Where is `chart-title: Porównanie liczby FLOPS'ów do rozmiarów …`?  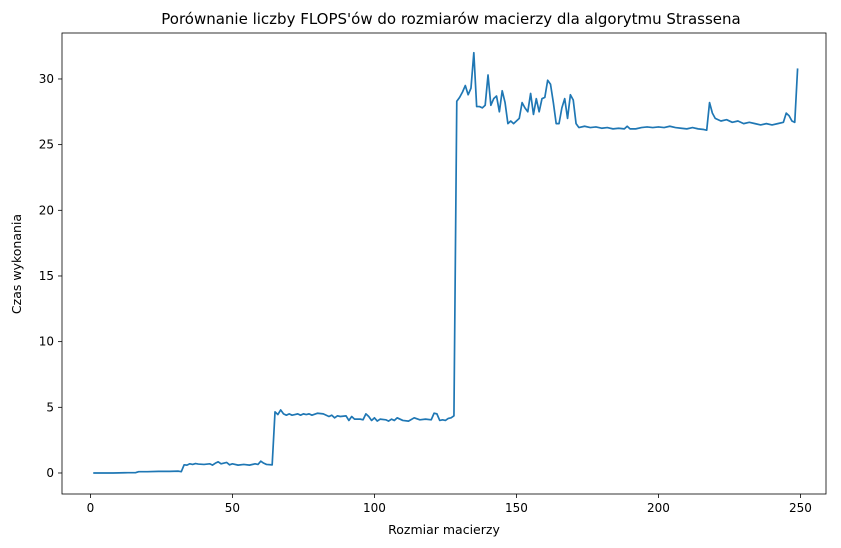
chart-title: Porównanie liczby FLOPS'ów do rozmiarów … is located at coordinates (450, 19).